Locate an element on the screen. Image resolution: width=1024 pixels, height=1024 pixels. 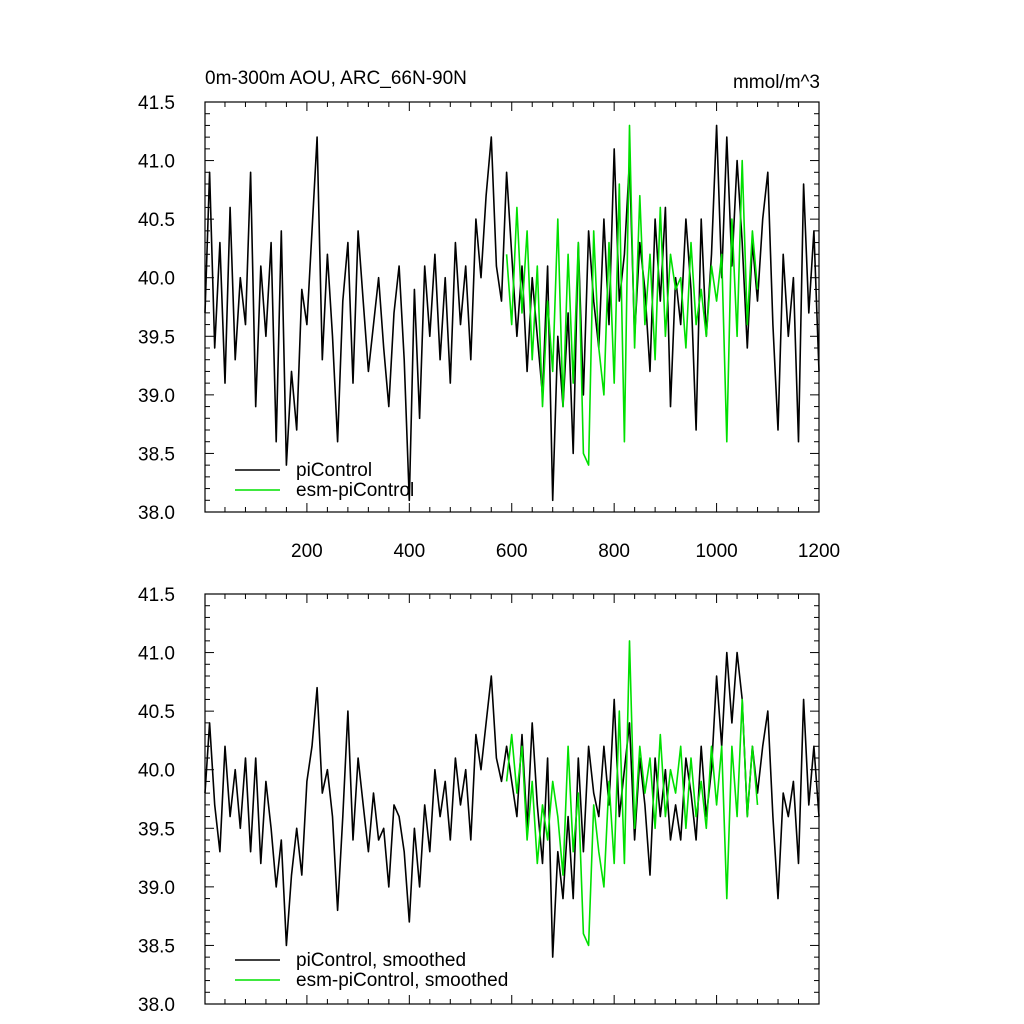
series-line-esm-picontrol is located at coordinates (632, 295).